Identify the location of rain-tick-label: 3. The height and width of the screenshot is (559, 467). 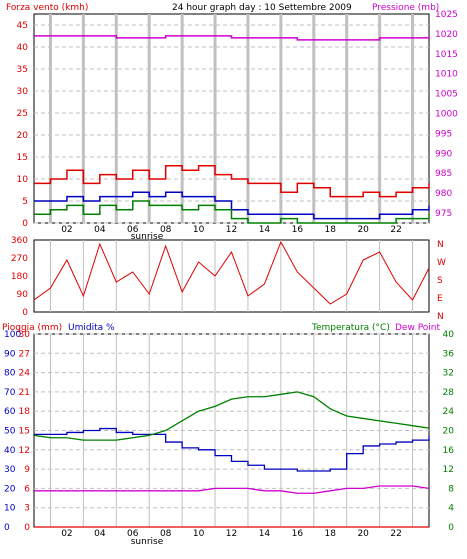
(27, 509).